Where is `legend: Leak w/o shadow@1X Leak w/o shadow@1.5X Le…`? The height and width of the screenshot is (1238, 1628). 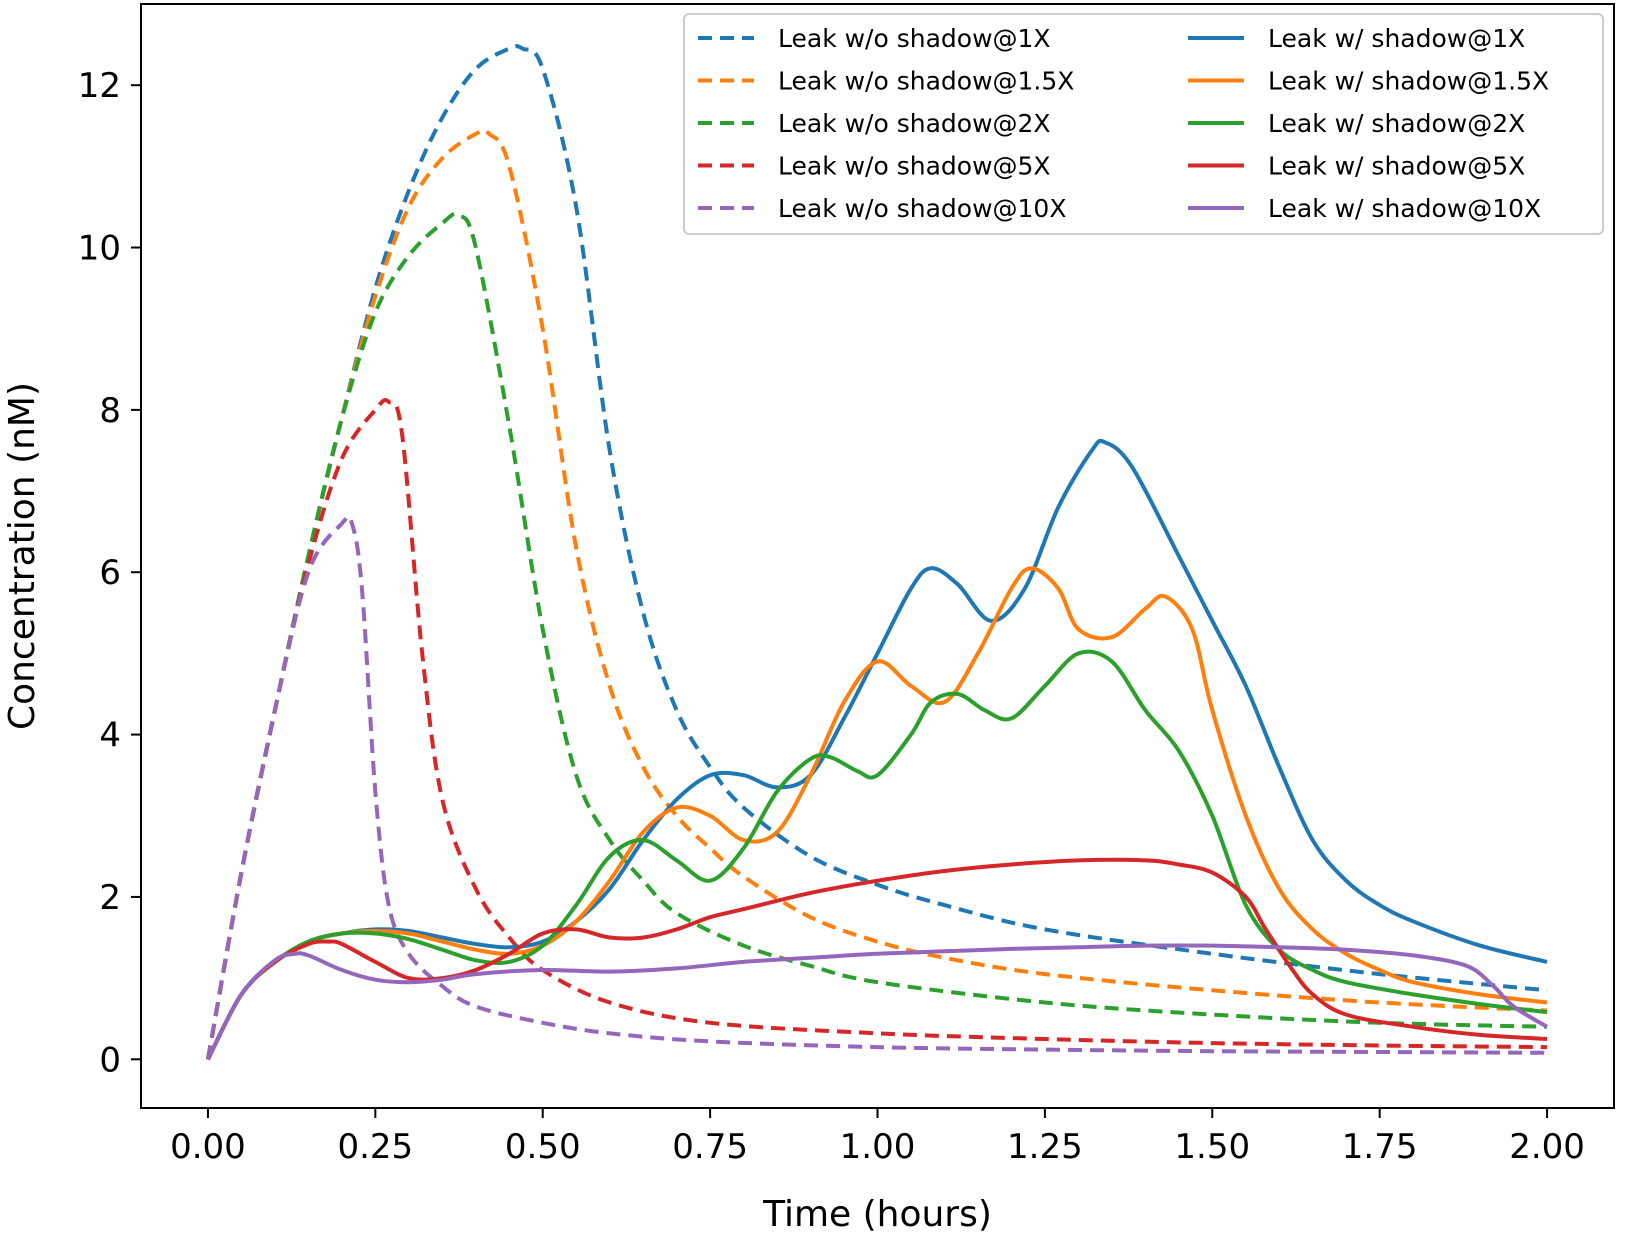 legend: Leak w/o shadow@1X Leak w/o shadow@1.5X Le… is located at coordinates (1143, 124).